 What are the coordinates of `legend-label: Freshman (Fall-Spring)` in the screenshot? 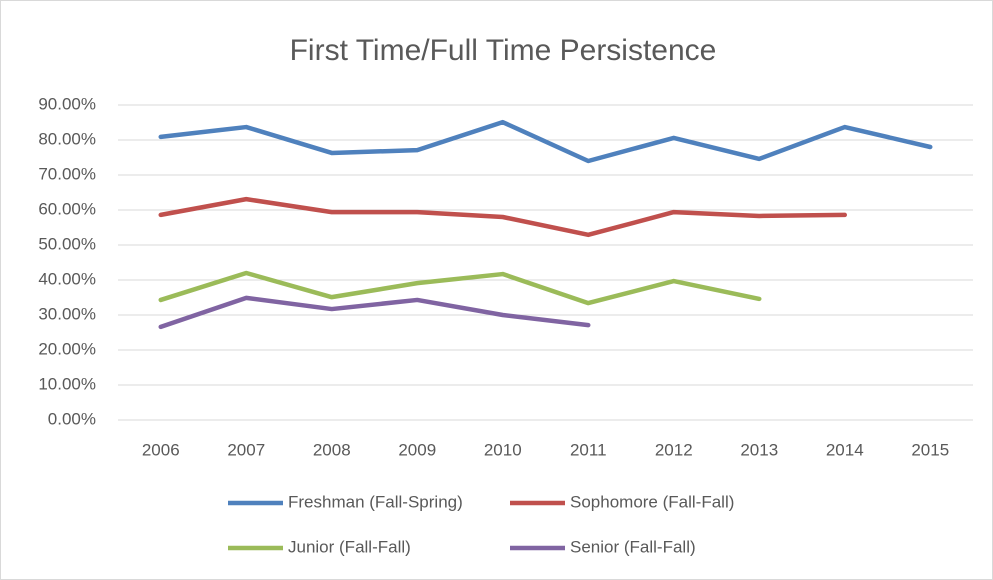 It's located at (375, 501).